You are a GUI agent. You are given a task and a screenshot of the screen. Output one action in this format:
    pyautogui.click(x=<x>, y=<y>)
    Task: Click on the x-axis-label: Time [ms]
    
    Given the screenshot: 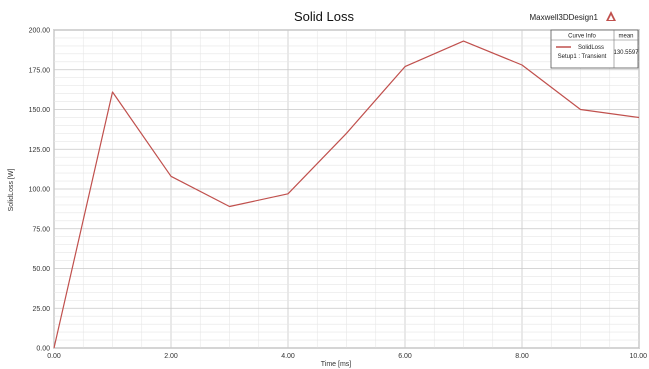 What is the action you would take?
    pyautogui.click(x=336, y=364)
    